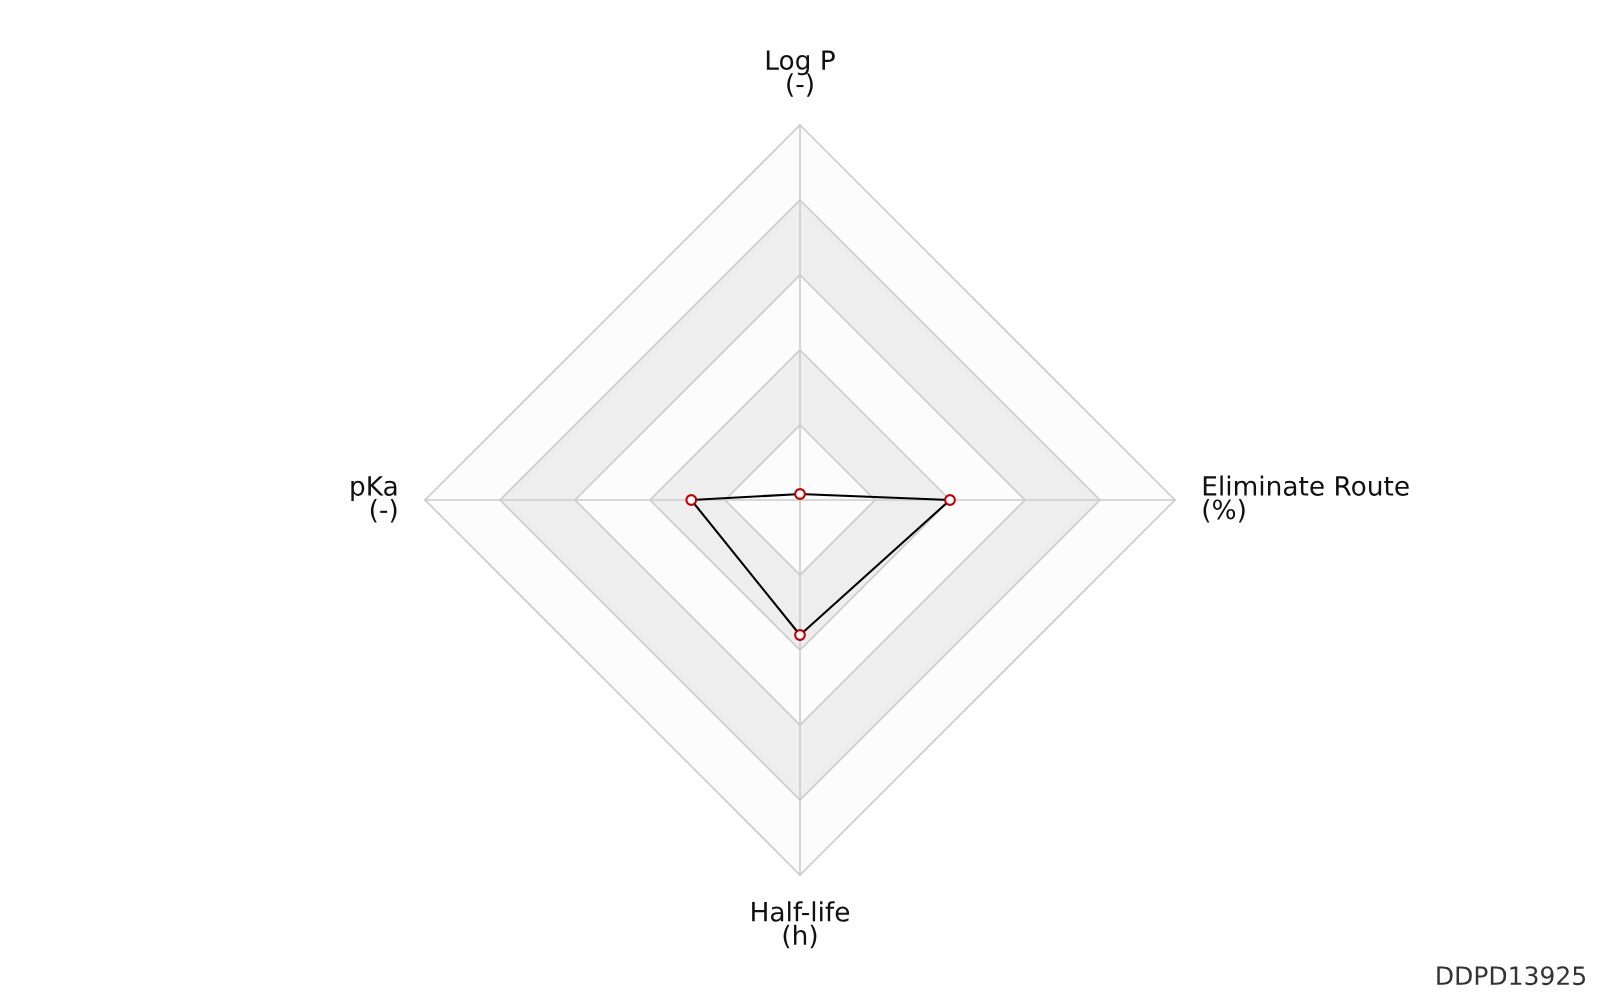  What do you see at coordinates (374, 499) in the screenshot?
I see `spoke-label: pKa (-)` at bounding box center [374, 499].